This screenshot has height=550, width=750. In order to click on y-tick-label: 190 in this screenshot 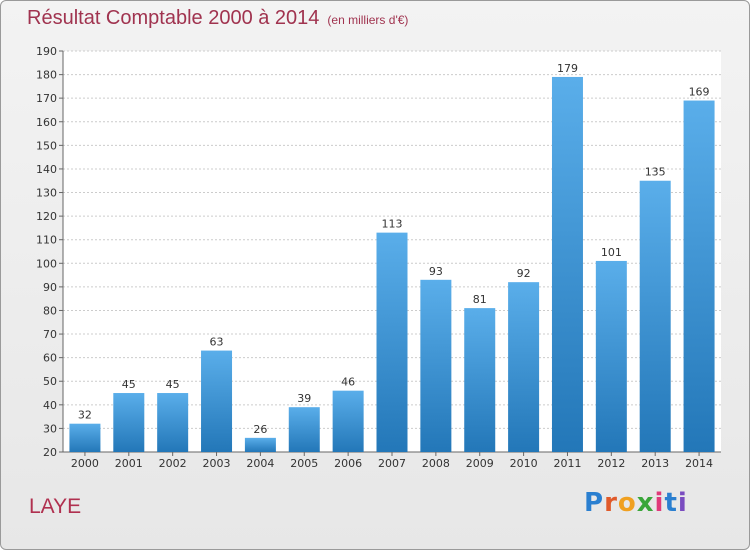, I will do `click(46, 51)`.